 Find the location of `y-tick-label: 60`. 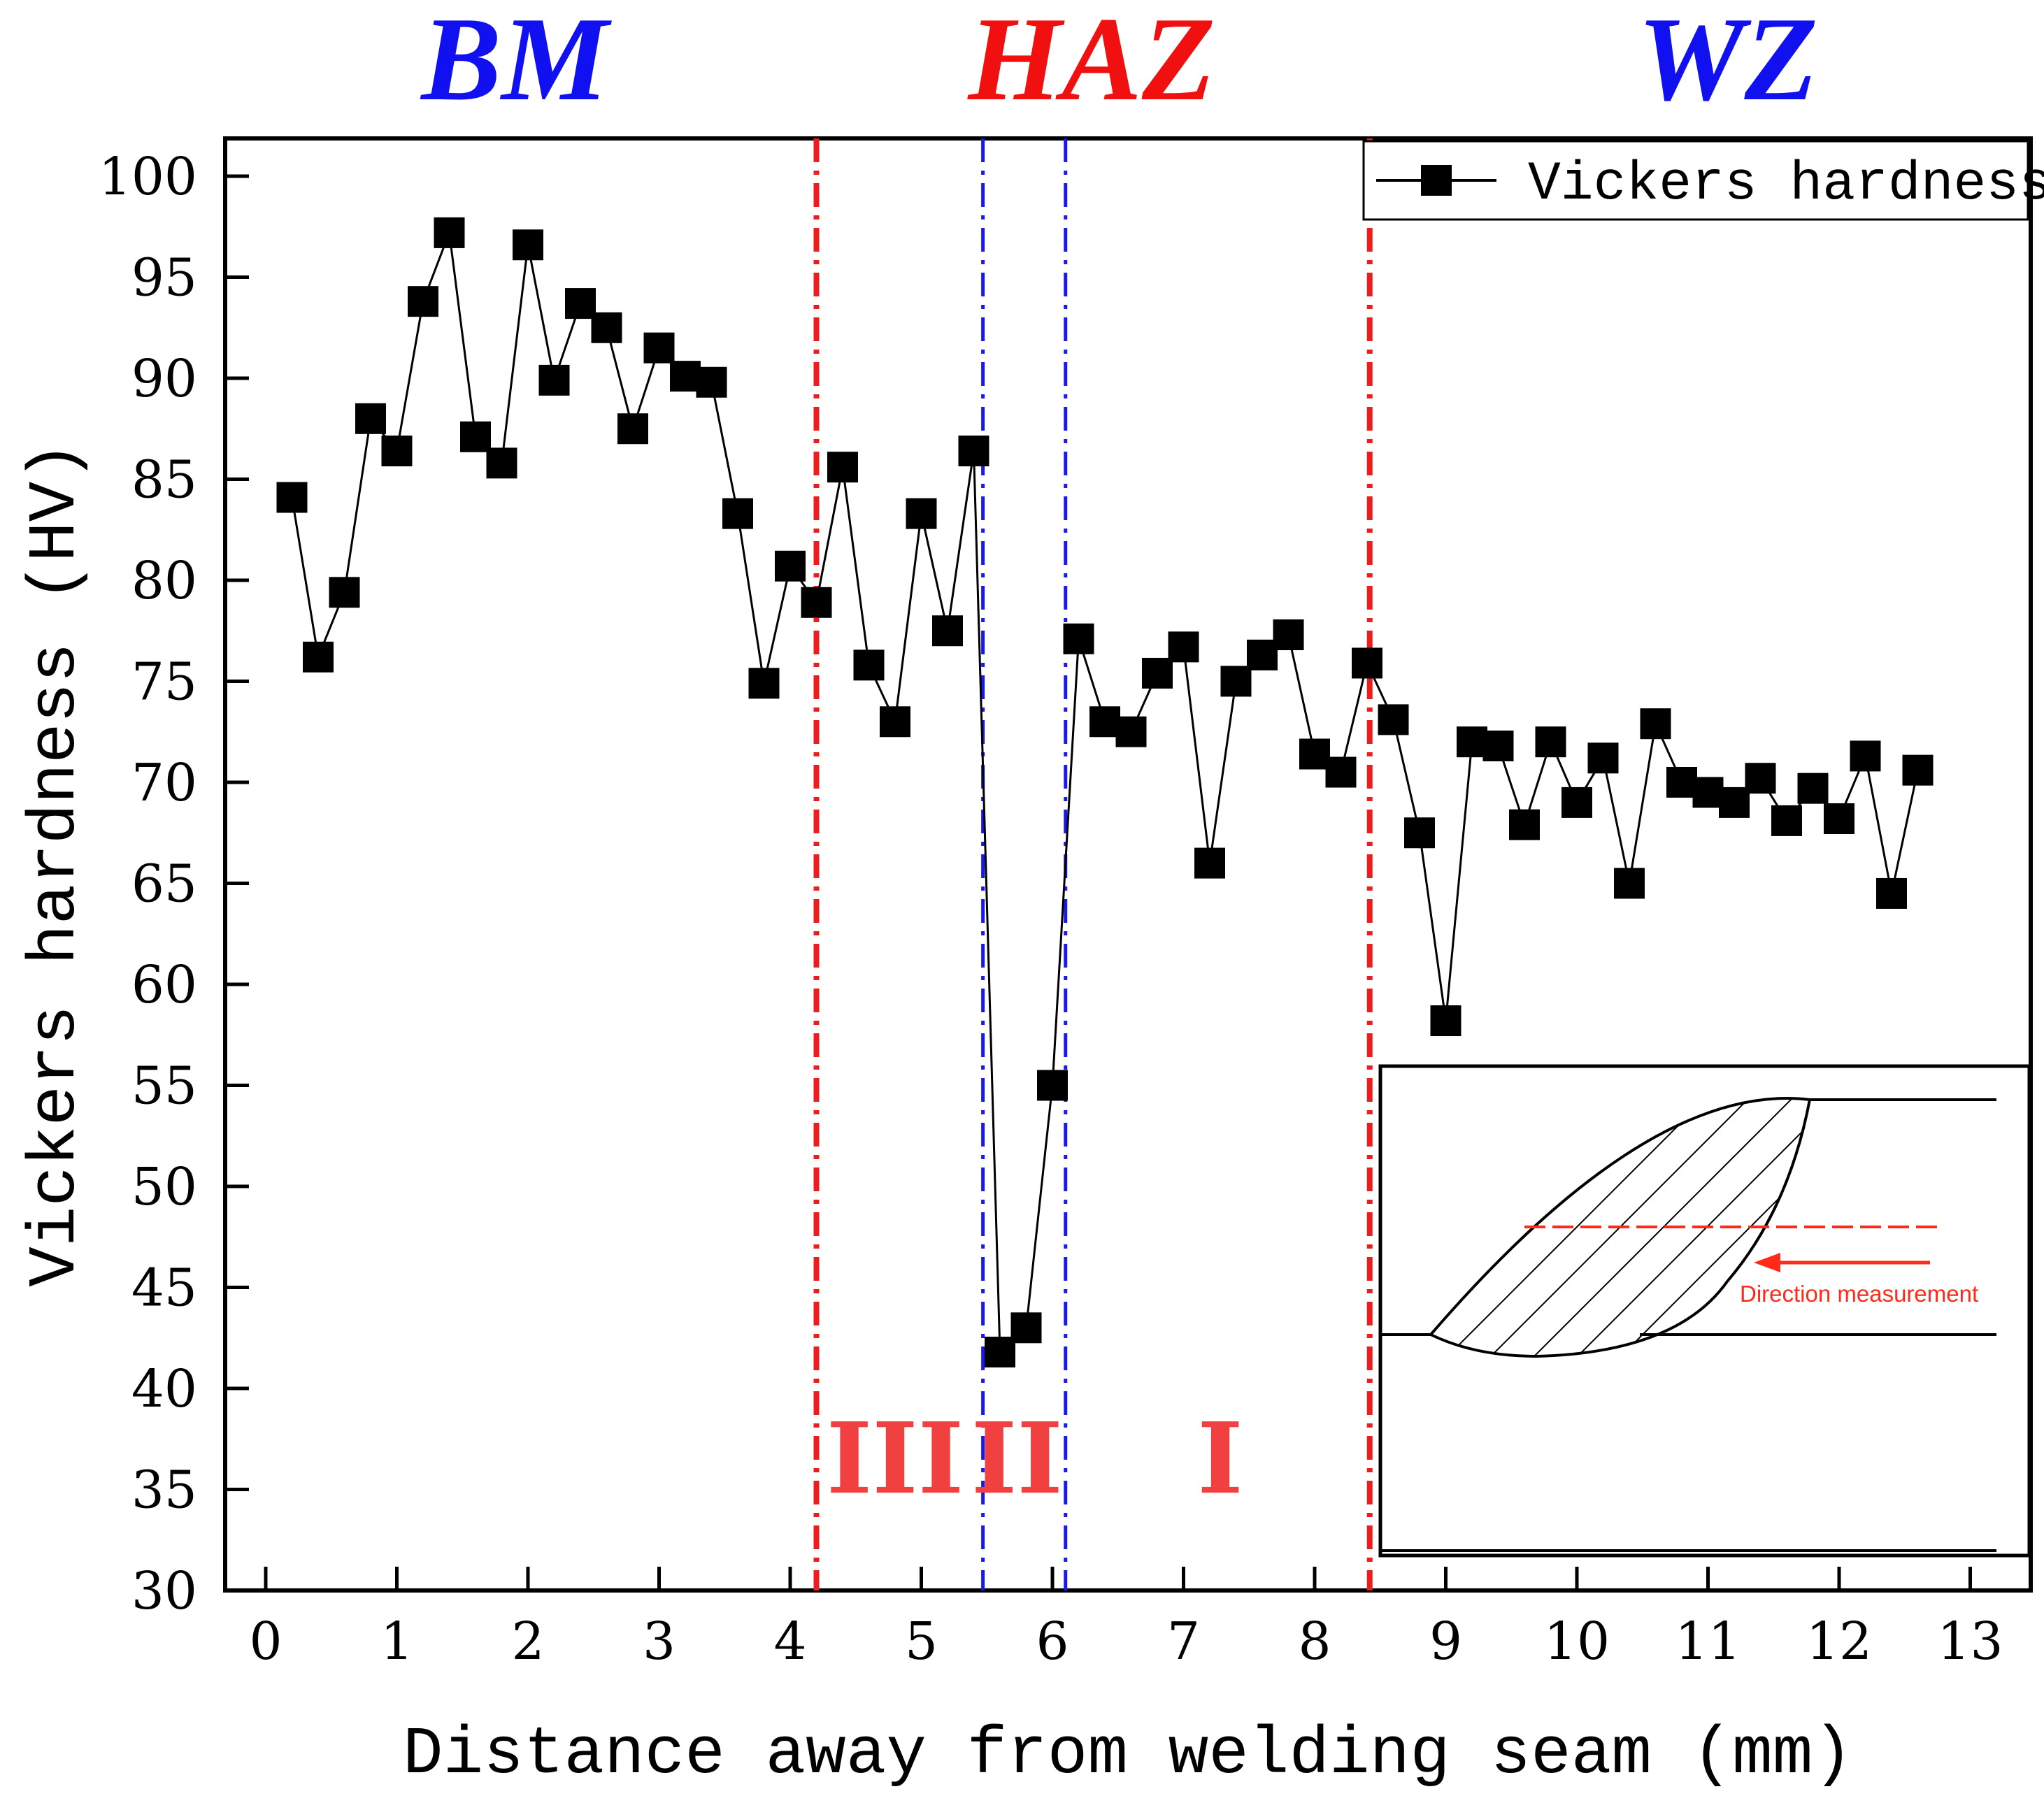

y-tick-label: 60 is located at coordinates (164, 985).